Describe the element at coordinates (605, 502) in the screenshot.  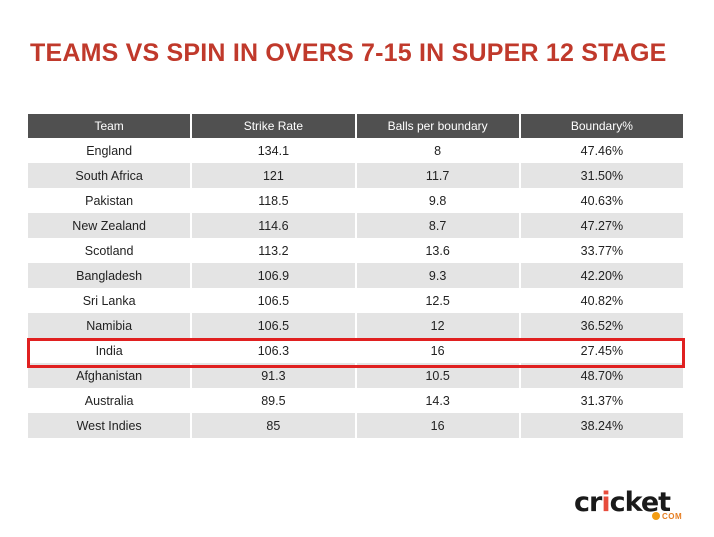
I see `logo-ball-letter: i` at that location.